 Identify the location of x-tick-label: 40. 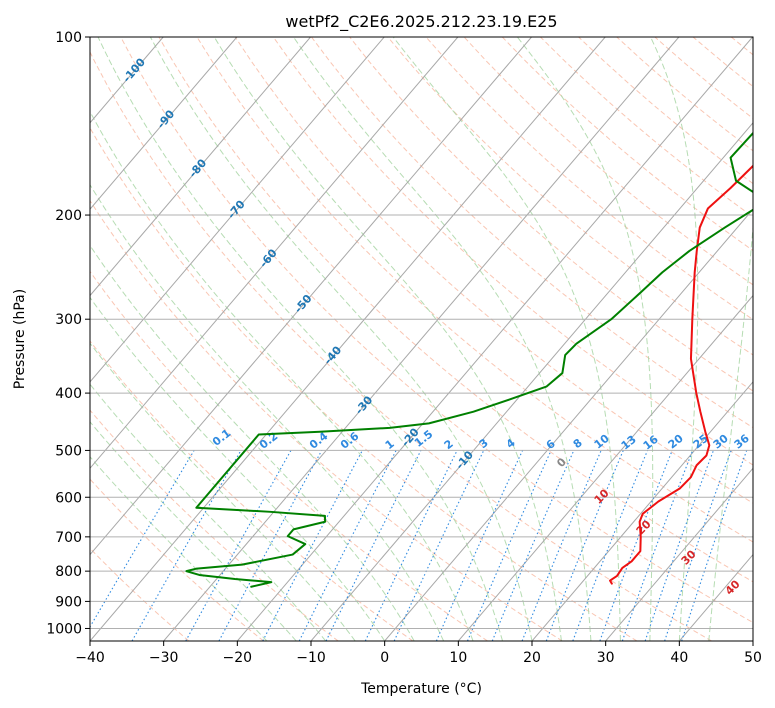
(679, 658).